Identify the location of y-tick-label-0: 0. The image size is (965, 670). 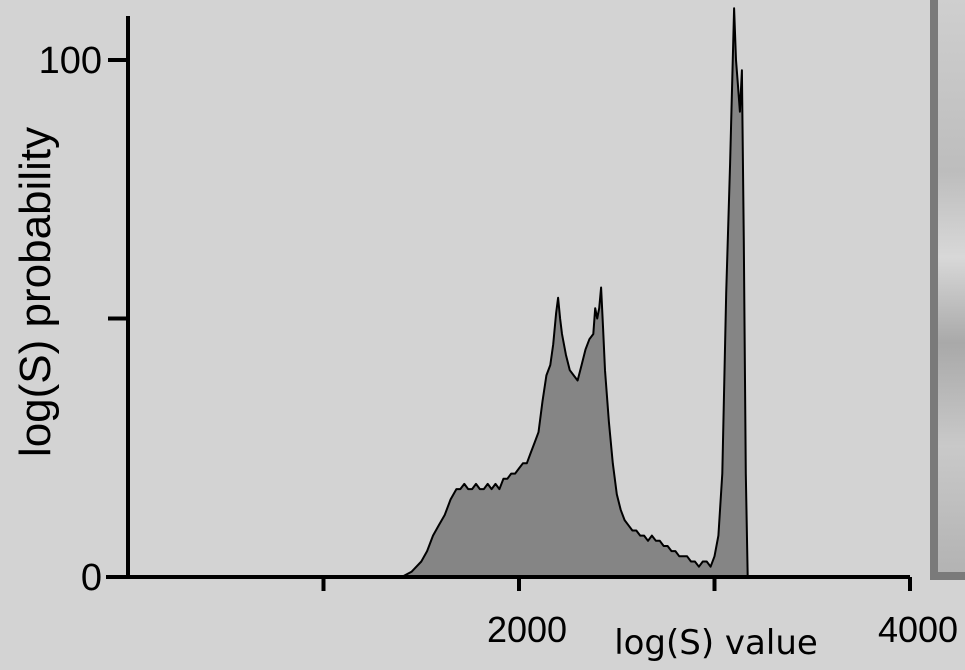
(91, 578).